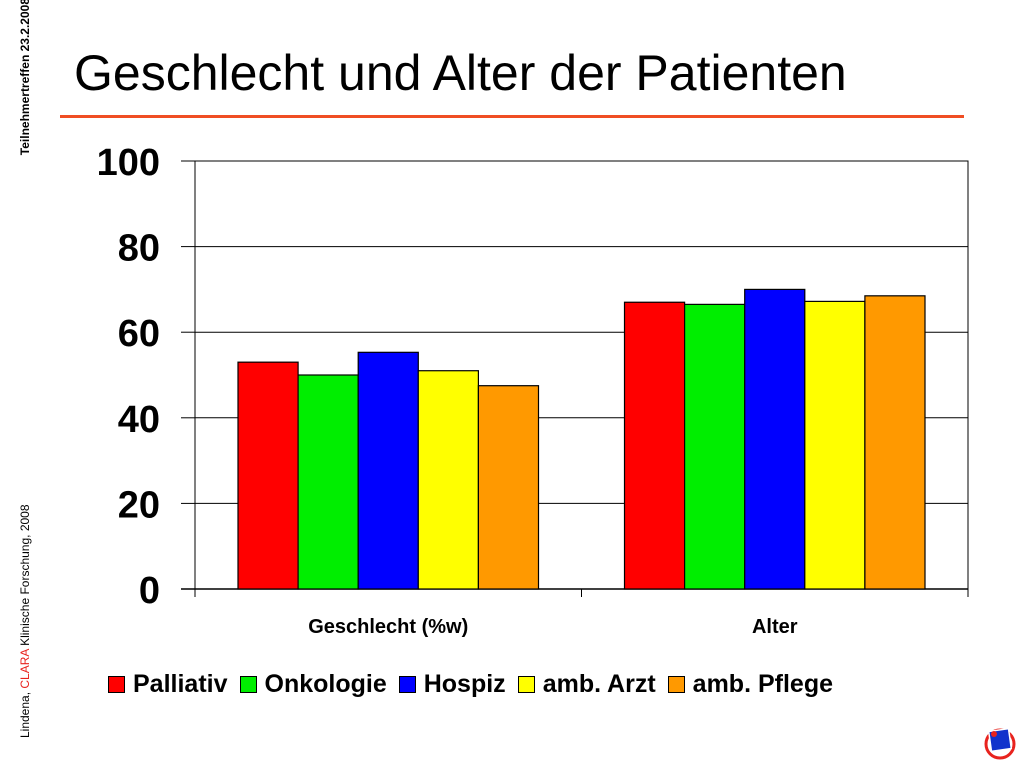  I want to click on legend-item: Palliativ, so click(168, 684).